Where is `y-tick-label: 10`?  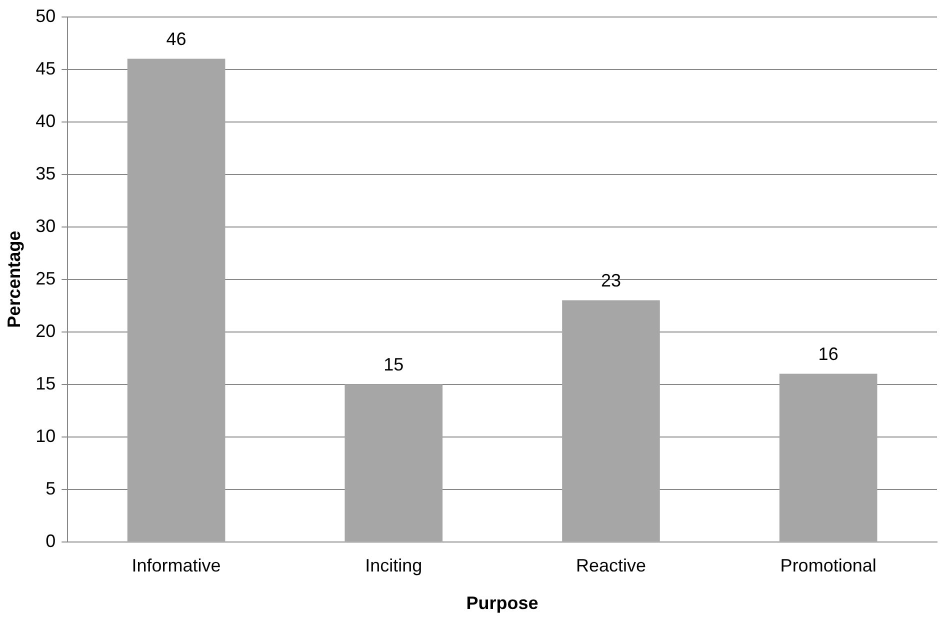 y-tick-label: 10 is located at coordinates (46, 436).